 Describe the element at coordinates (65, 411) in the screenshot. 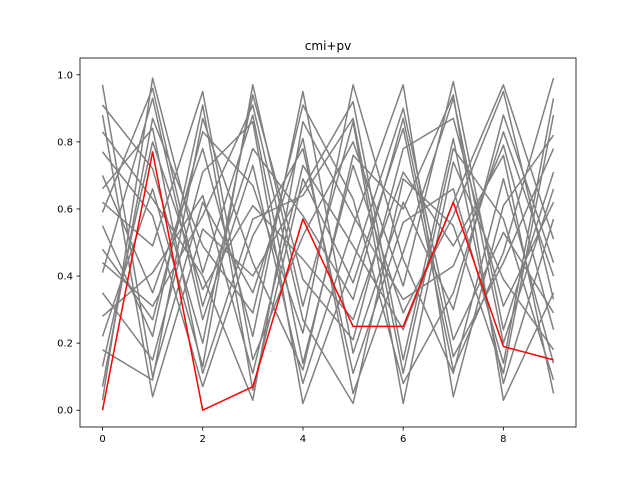

I see `y-tick-label: 0.0` at that location.